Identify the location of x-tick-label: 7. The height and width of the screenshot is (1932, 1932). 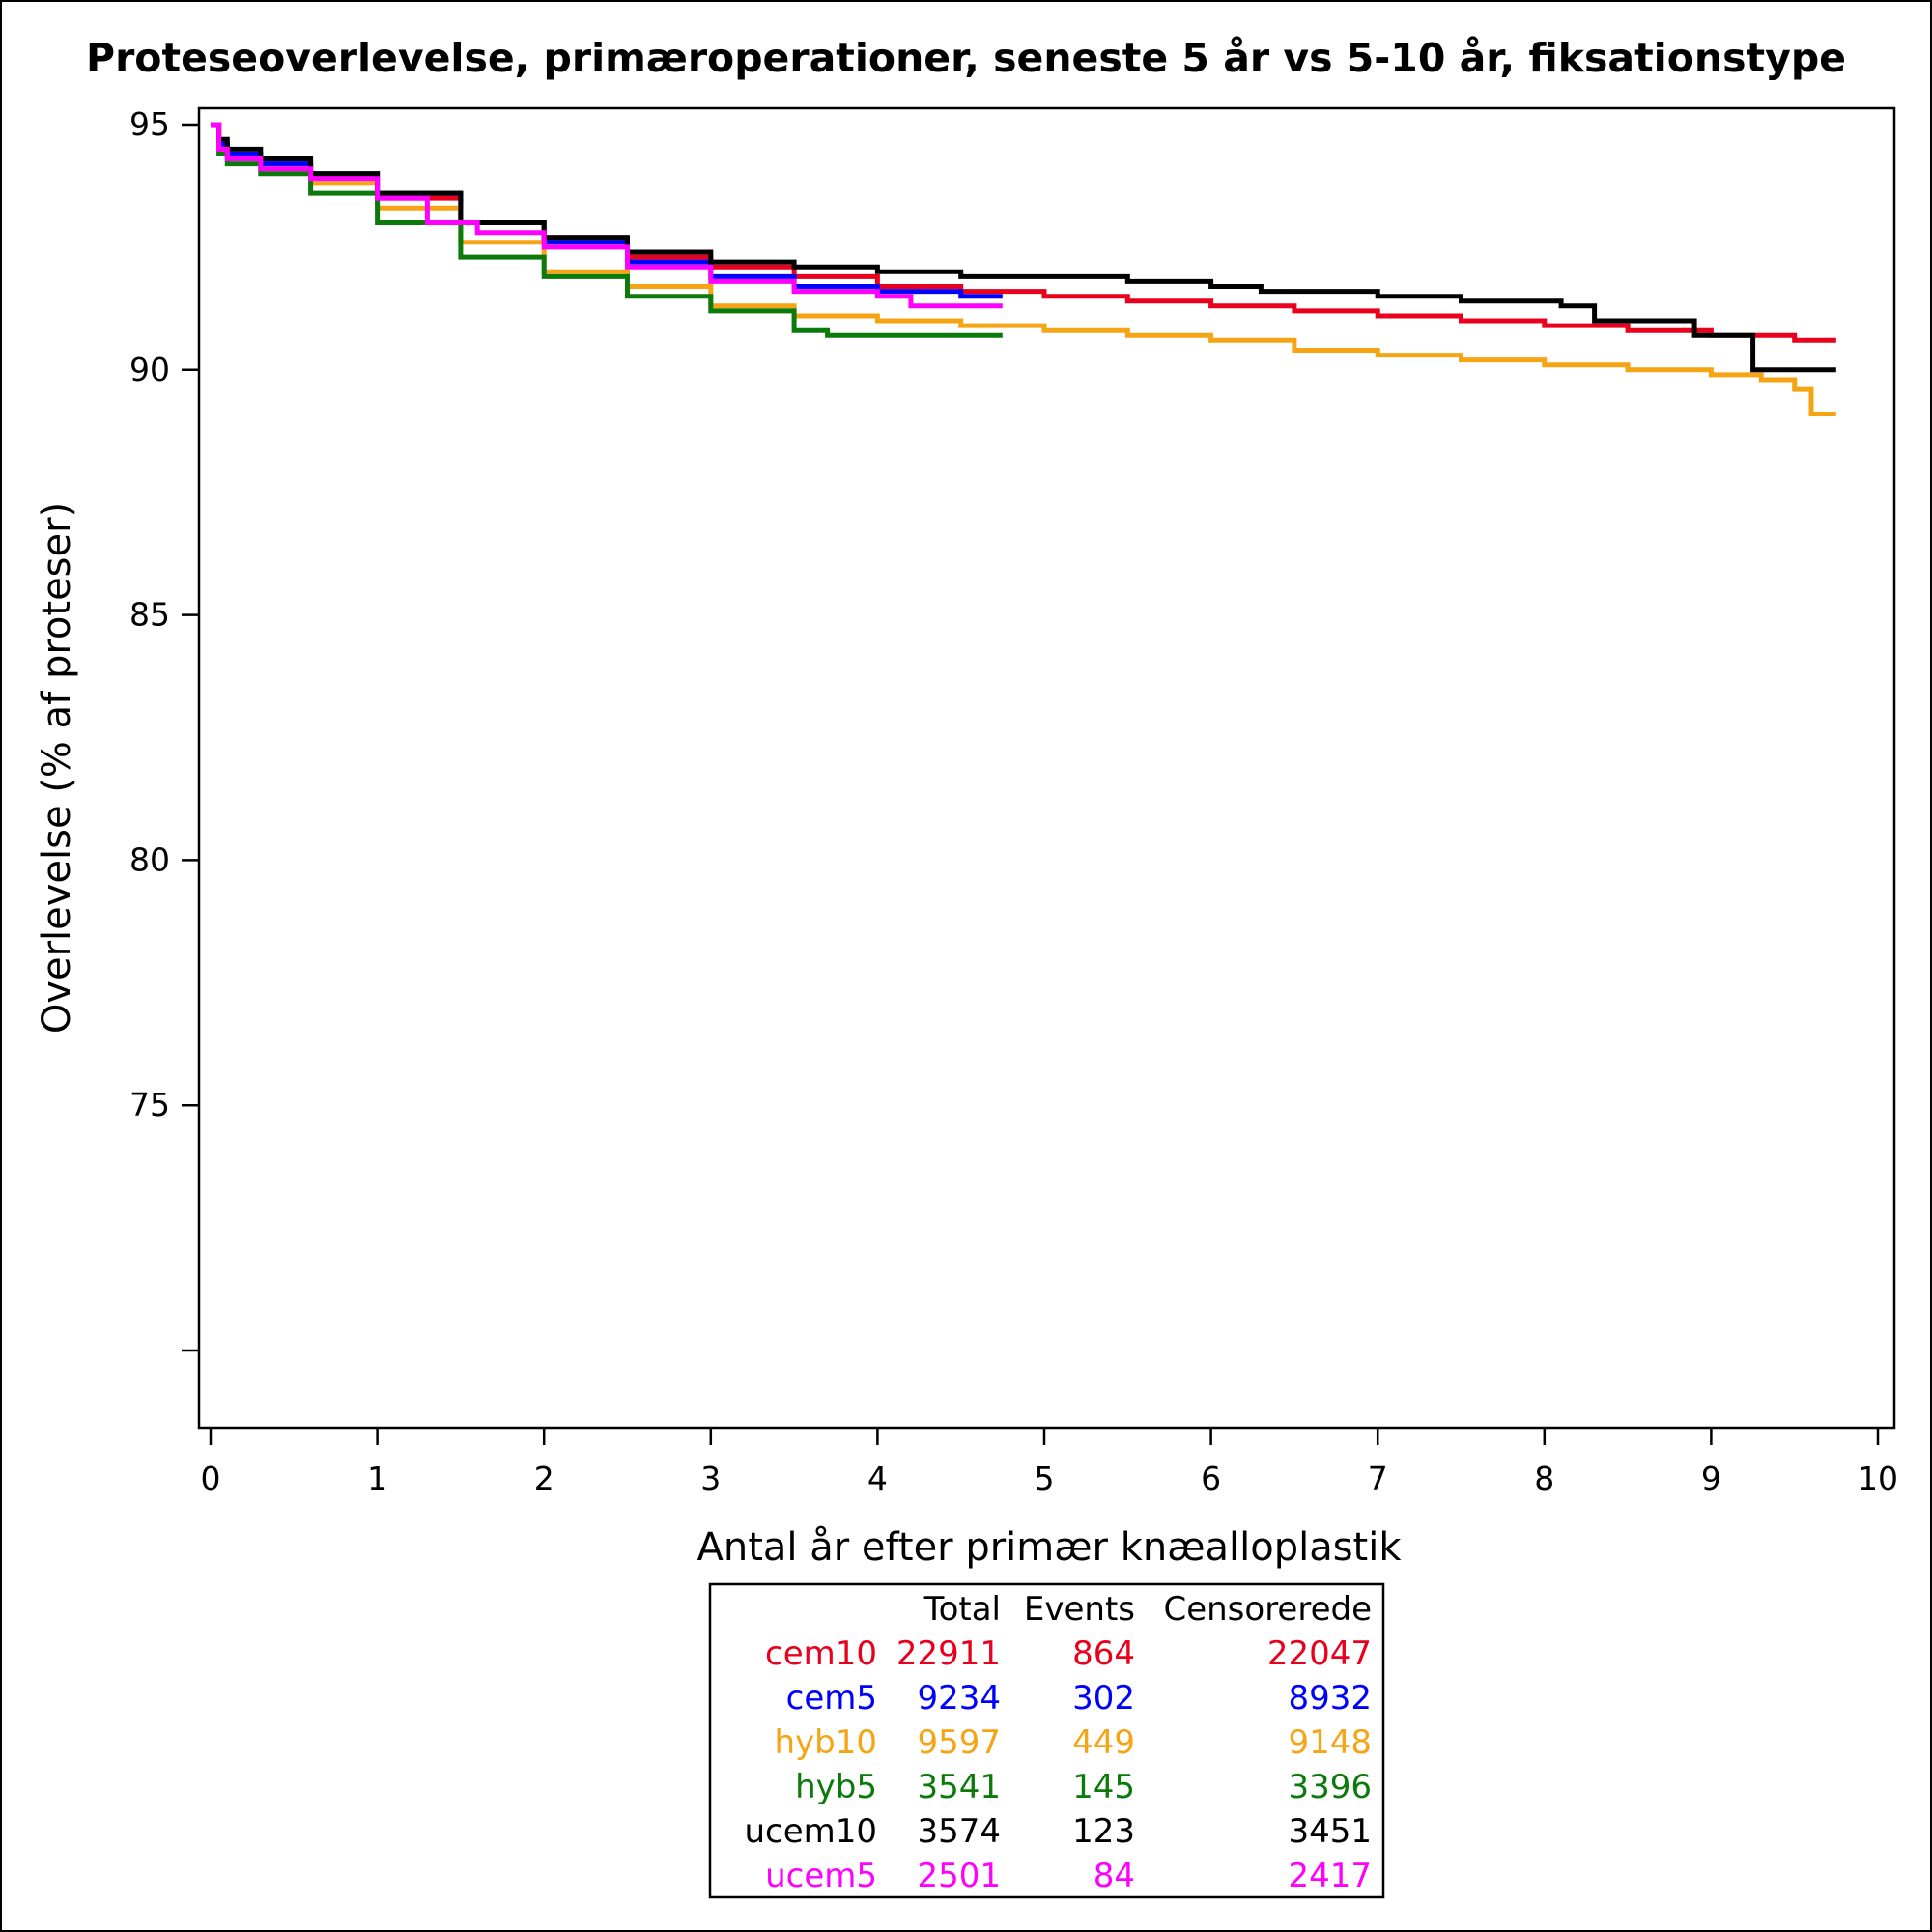
(1378, 1478).